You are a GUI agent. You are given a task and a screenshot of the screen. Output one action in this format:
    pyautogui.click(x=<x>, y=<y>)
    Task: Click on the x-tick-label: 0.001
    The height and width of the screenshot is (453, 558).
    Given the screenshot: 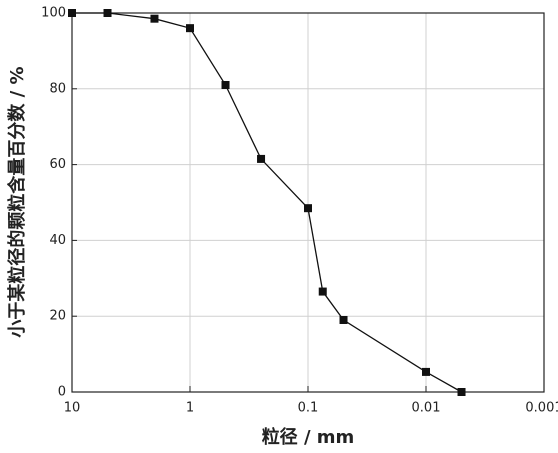 What is the action you would take?
    pyautogui.click(x=541, y=408)
    